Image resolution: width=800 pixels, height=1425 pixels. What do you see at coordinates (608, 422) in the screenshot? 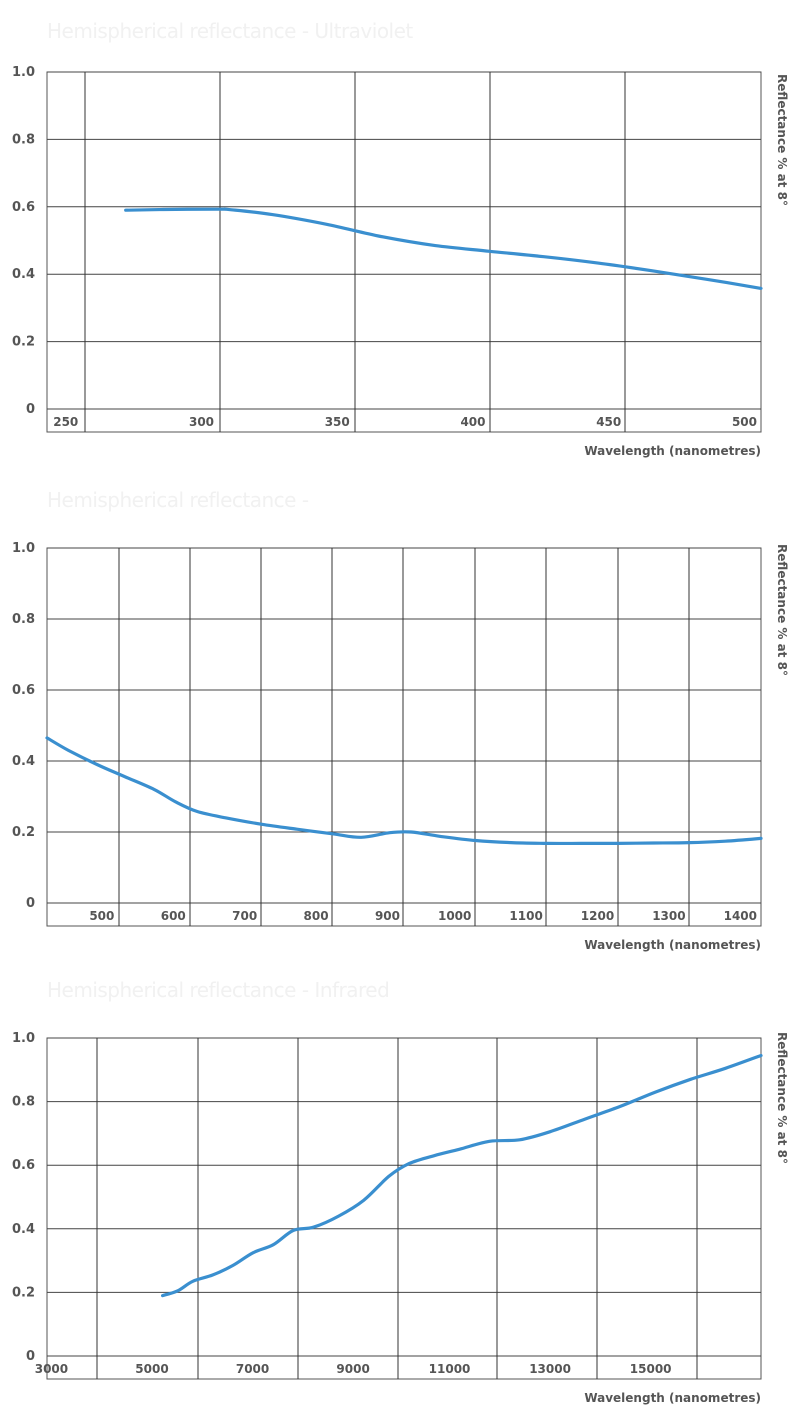
I see `x-tick-label: 450` at bounding box center [608, 422].